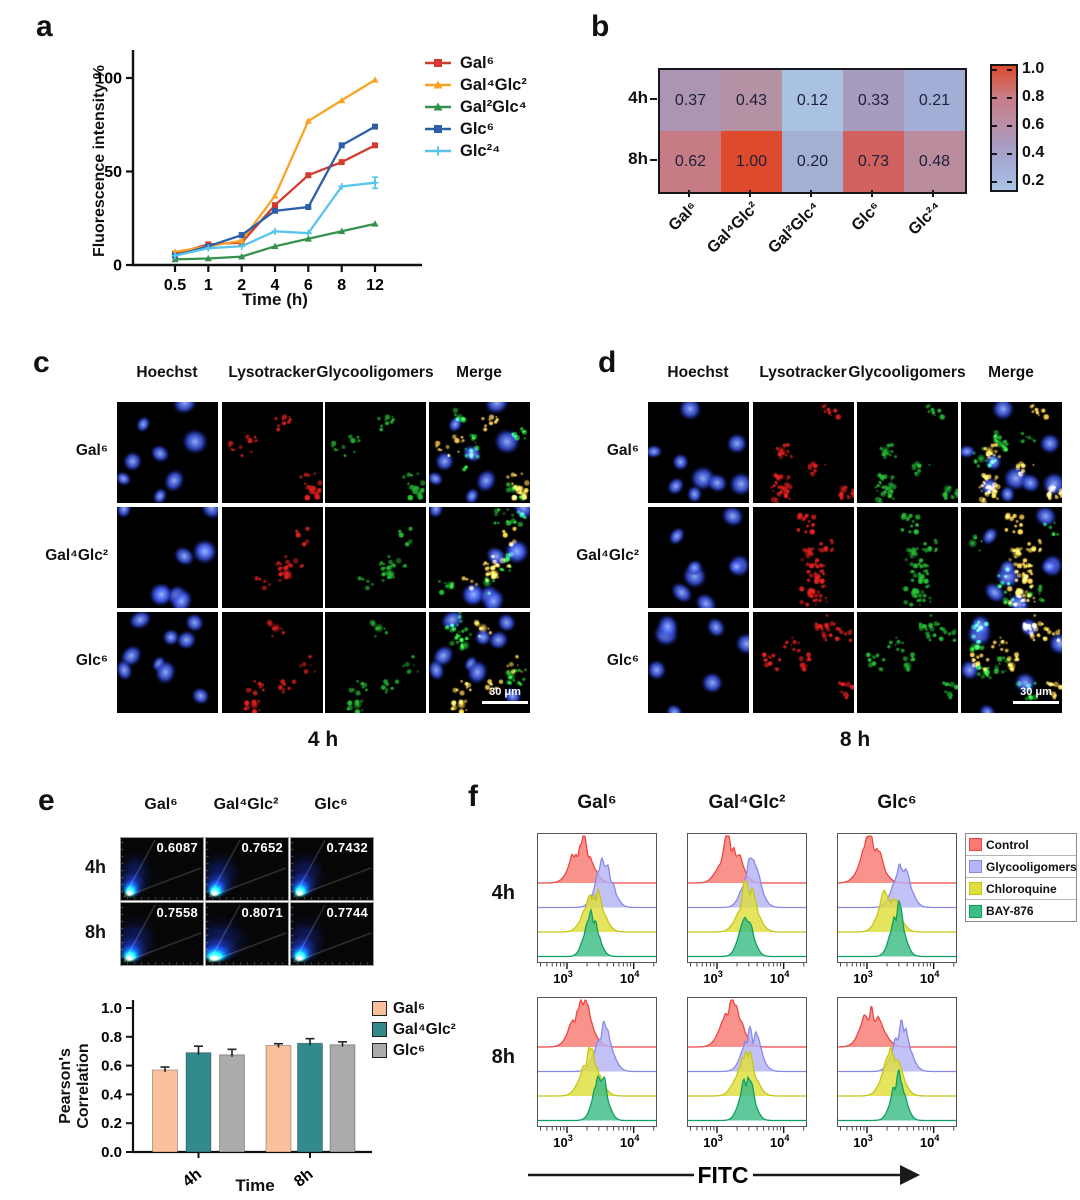 The width and height of the screenshot is (1080, 1200). I want to click on scatter-column-header: Gal⁴Glc², so click(246, 804).